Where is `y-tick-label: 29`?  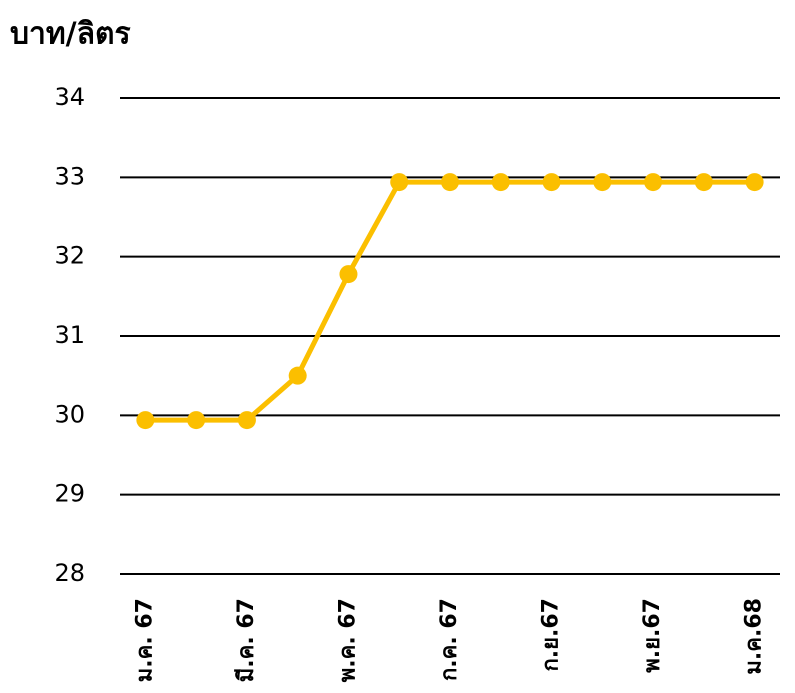
y-tick-label: 29 is located at coordinates (69, 494).